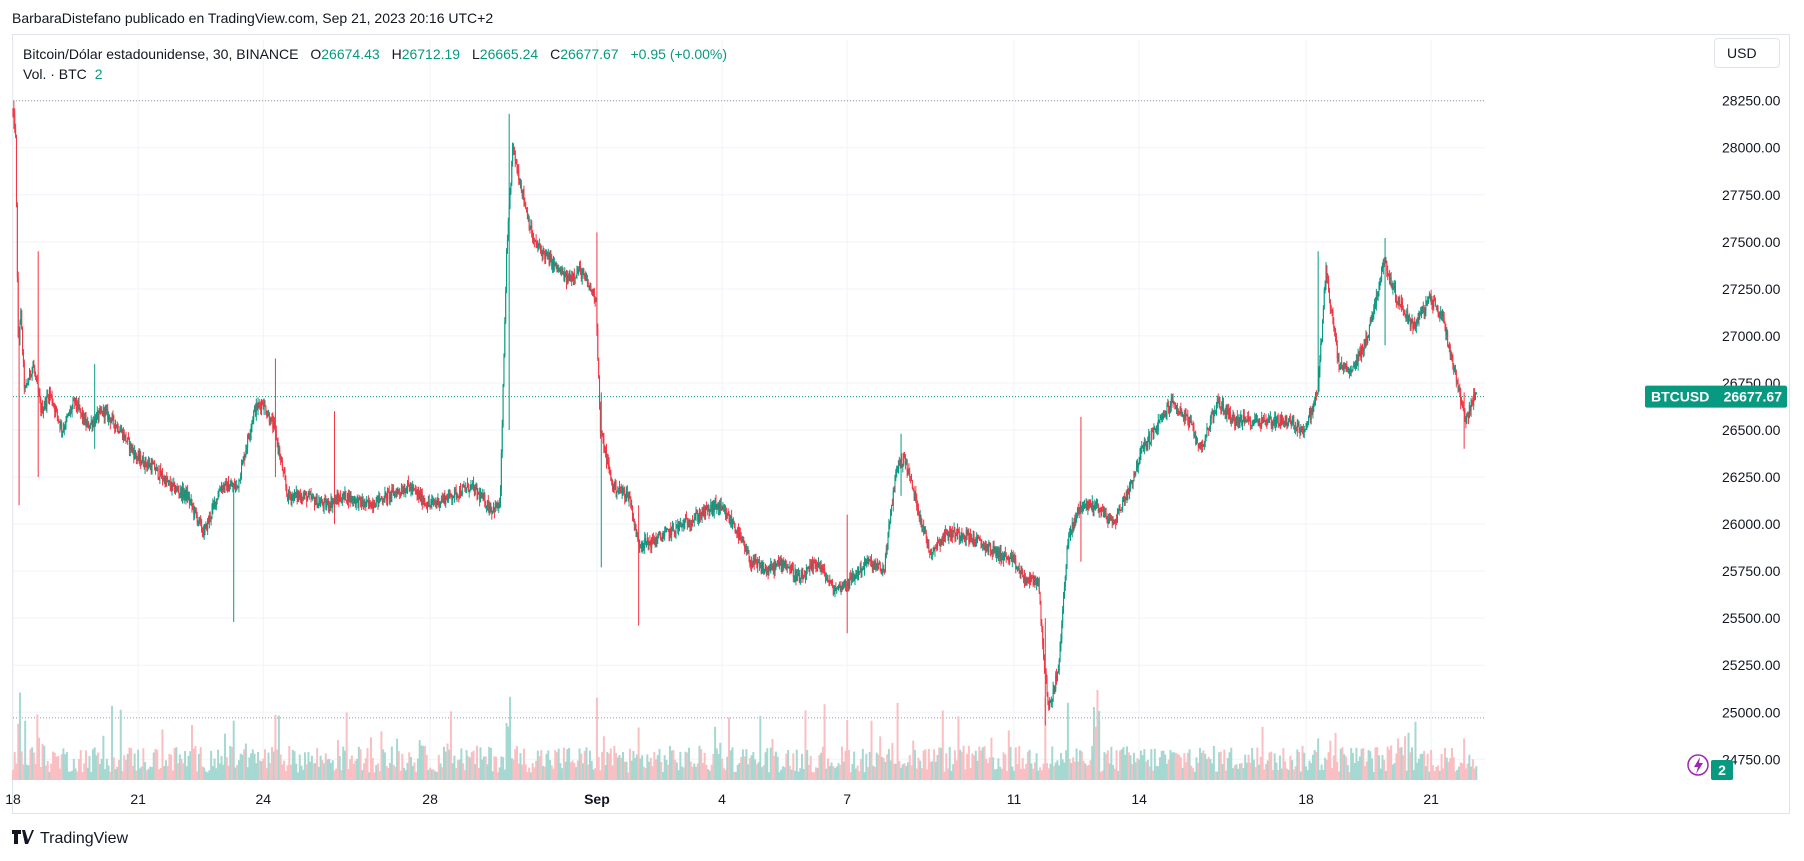 The width and height of the screenshot is (1804, 861). I want to click on currency-button: USD, so click(1747, 53).